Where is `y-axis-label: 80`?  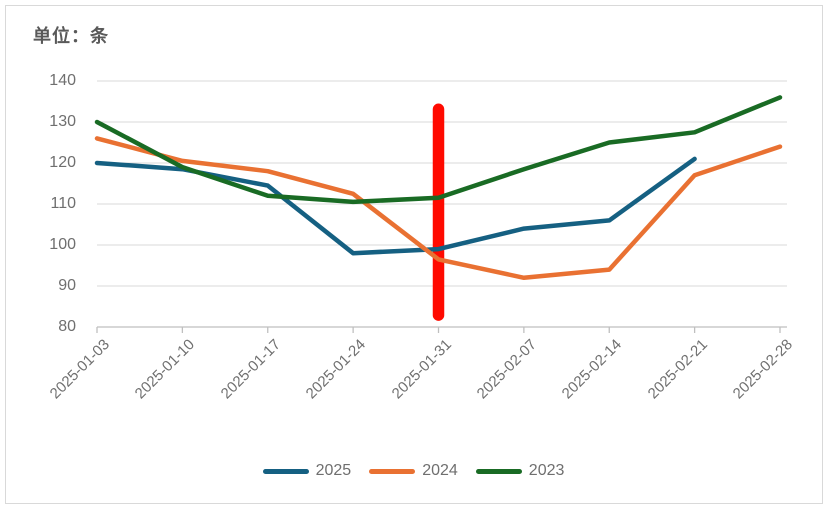
y-axis-label: 80 is located at coordinates (67, 326).